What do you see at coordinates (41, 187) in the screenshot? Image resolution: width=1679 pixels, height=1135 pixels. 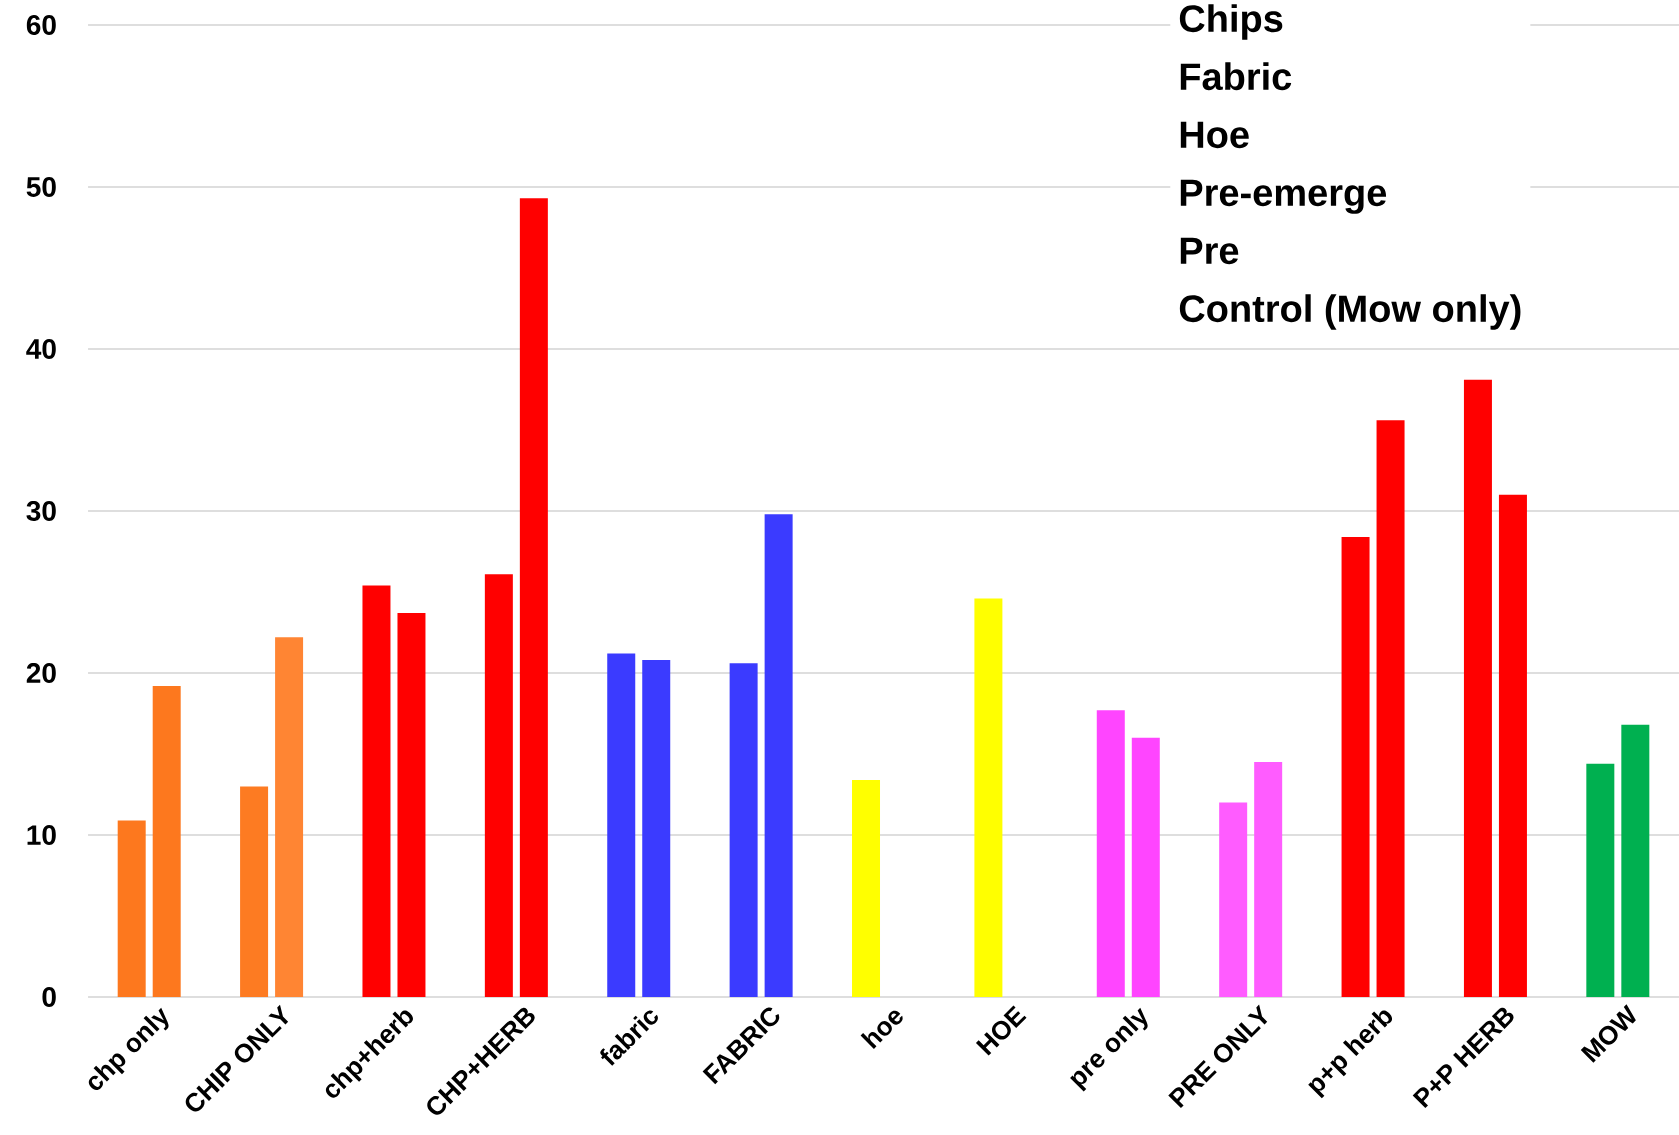 I see `y-tick-label: 50` at bounding box center [41, 187].